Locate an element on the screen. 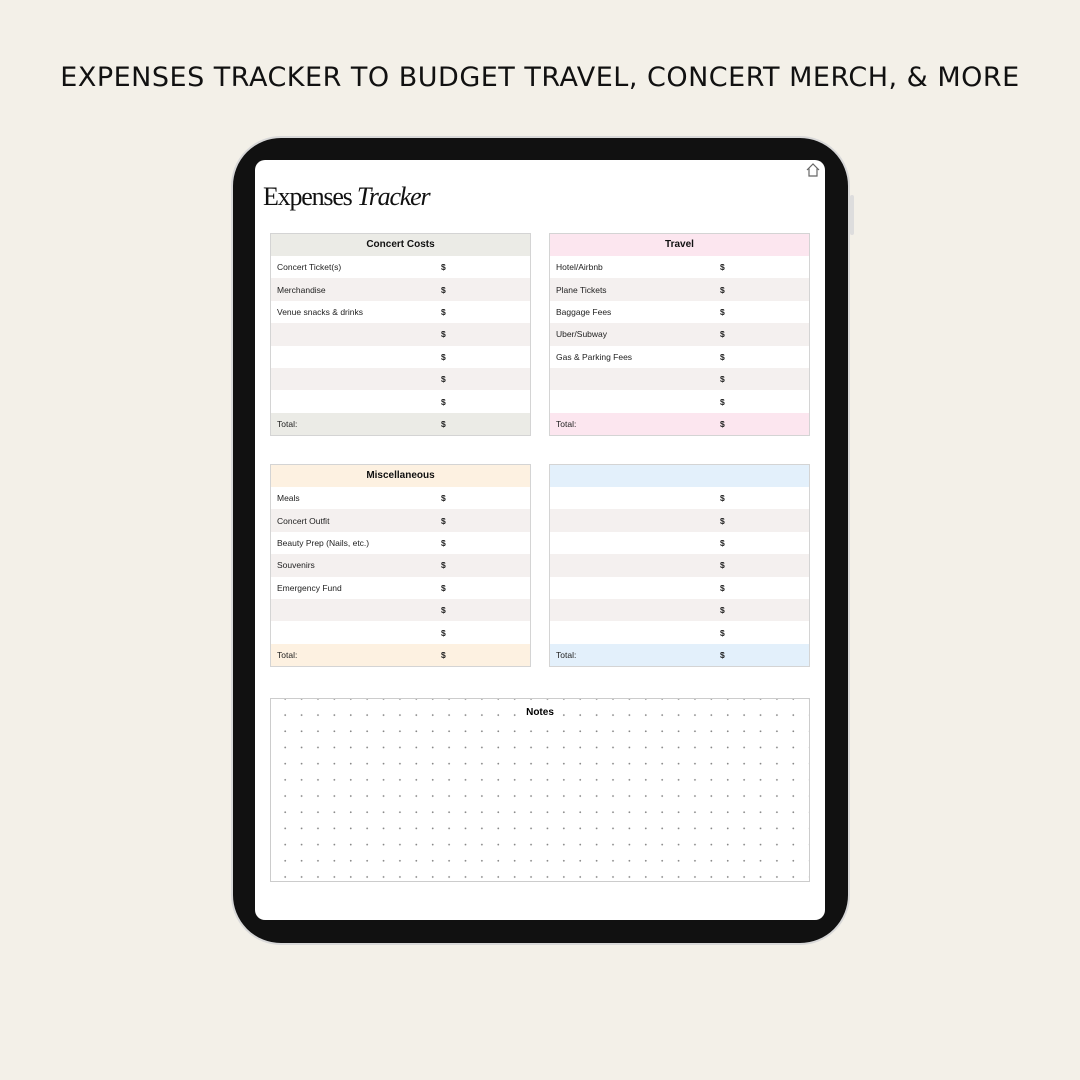 The image size is (1080, 1080). table-header is located at coordinates (679, 476).